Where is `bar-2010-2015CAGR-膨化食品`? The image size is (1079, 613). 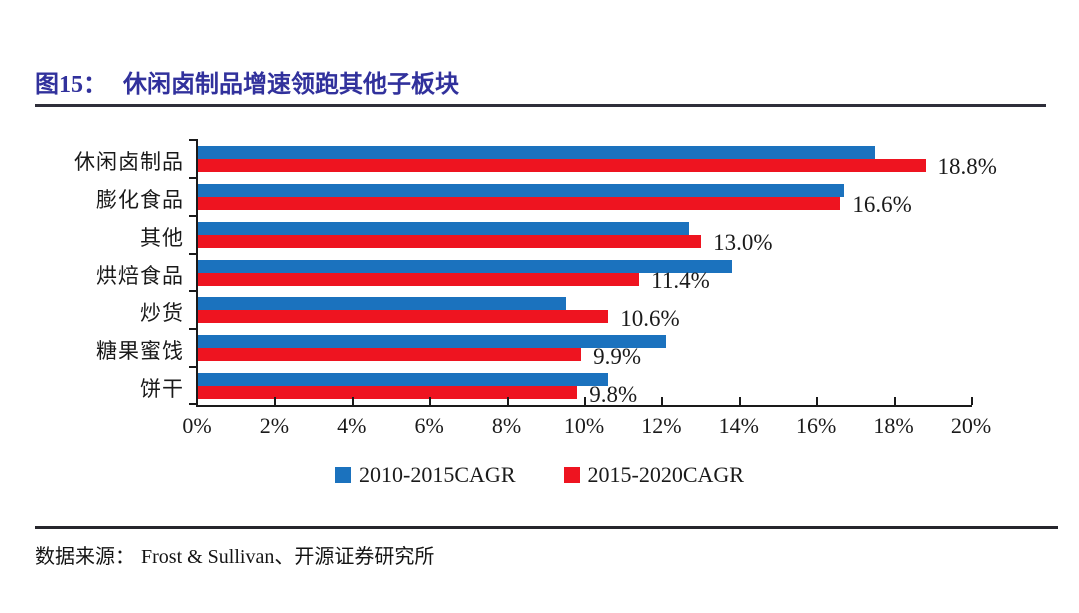
bar-2010-2015CAGR-膨化食品 is located at coordinates (521, 190).